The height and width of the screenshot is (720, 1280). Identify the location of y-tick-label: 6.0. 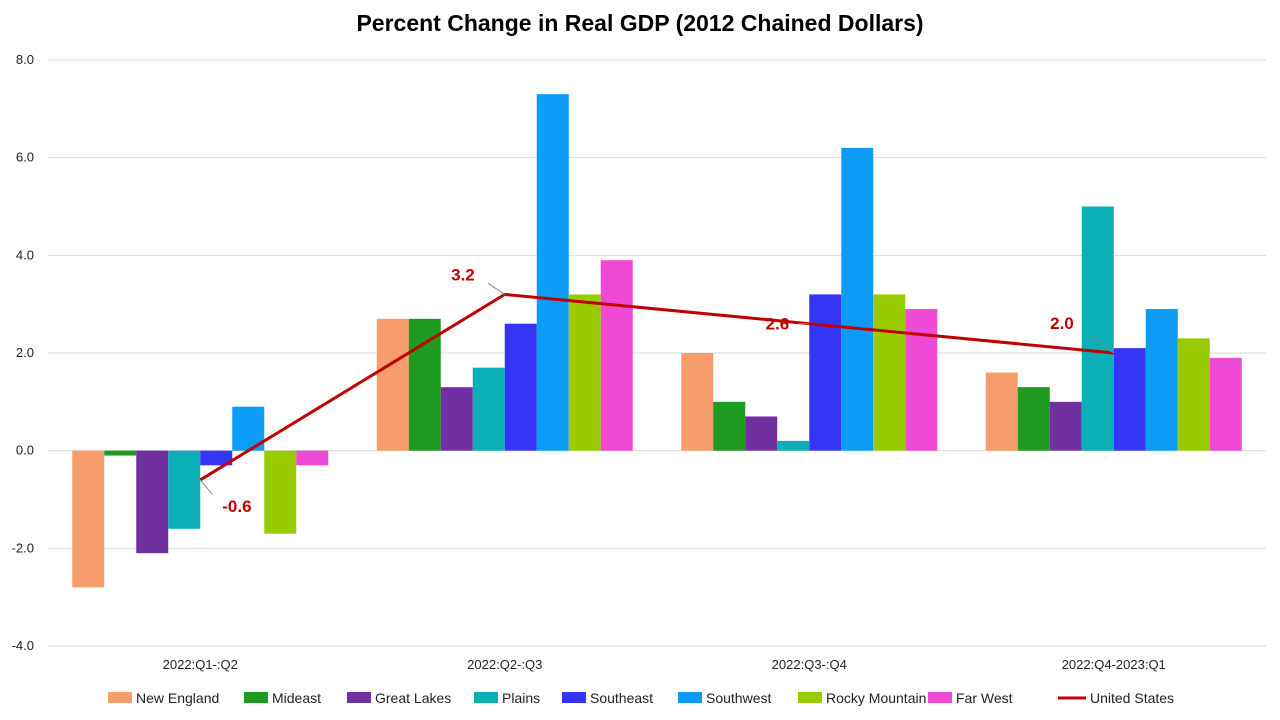
(25, 157).